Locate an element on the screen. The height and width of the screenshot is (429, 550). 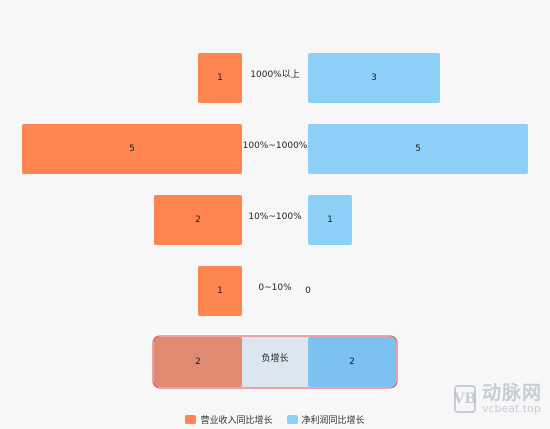
category-label: 负增长 is located at coordinates (274, 358).